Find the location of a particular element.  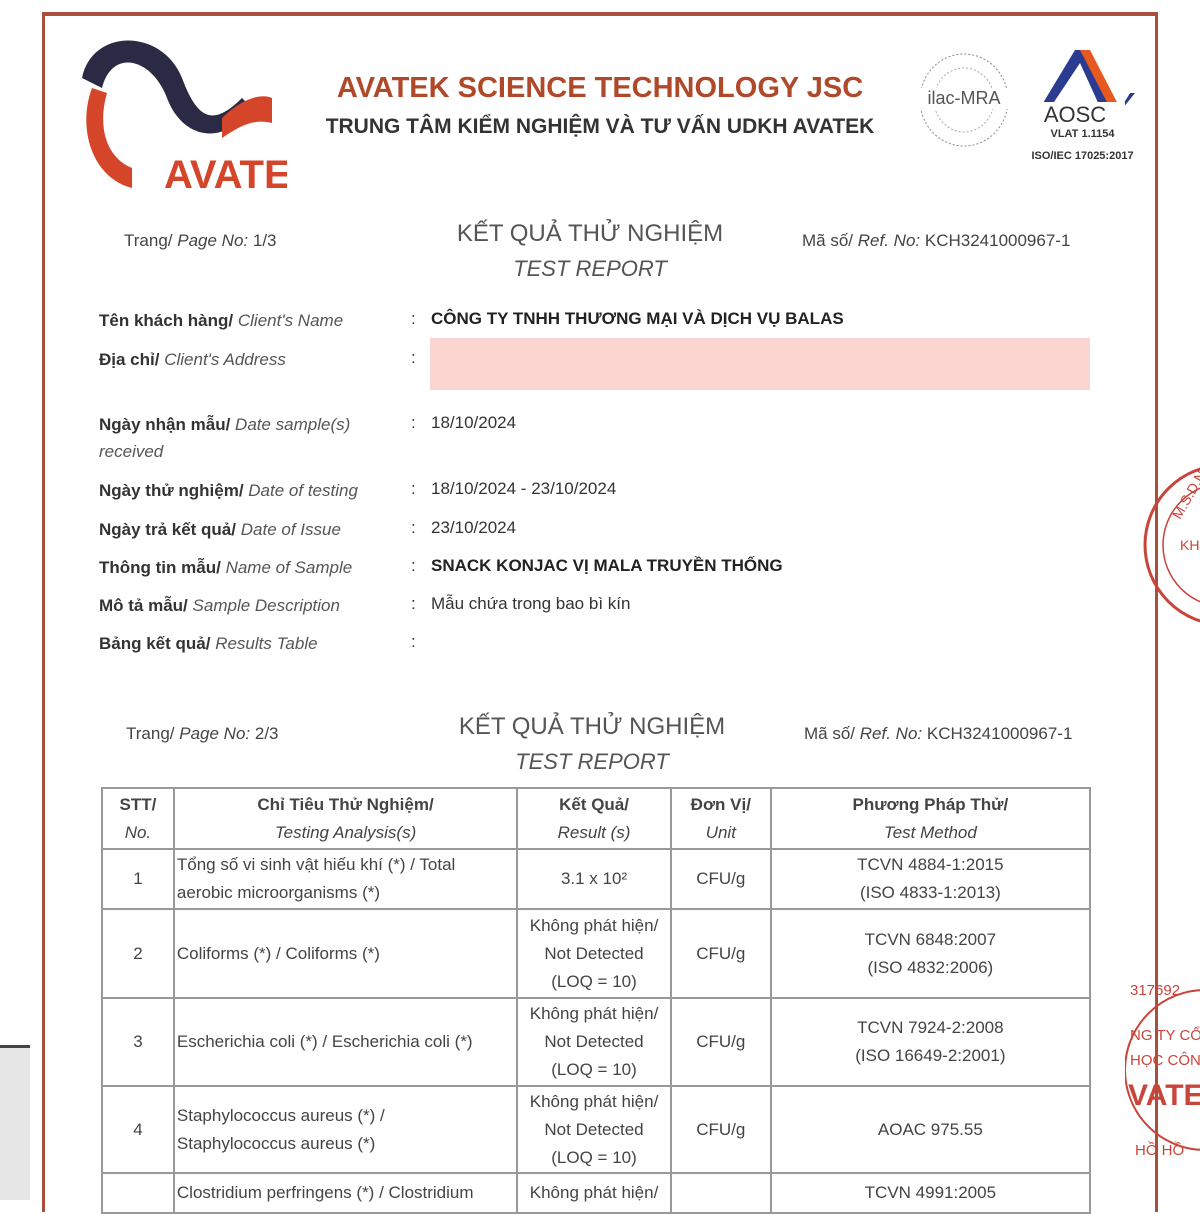

column-header: Đơn Vị/Unit is located at coordinates (720, 818).